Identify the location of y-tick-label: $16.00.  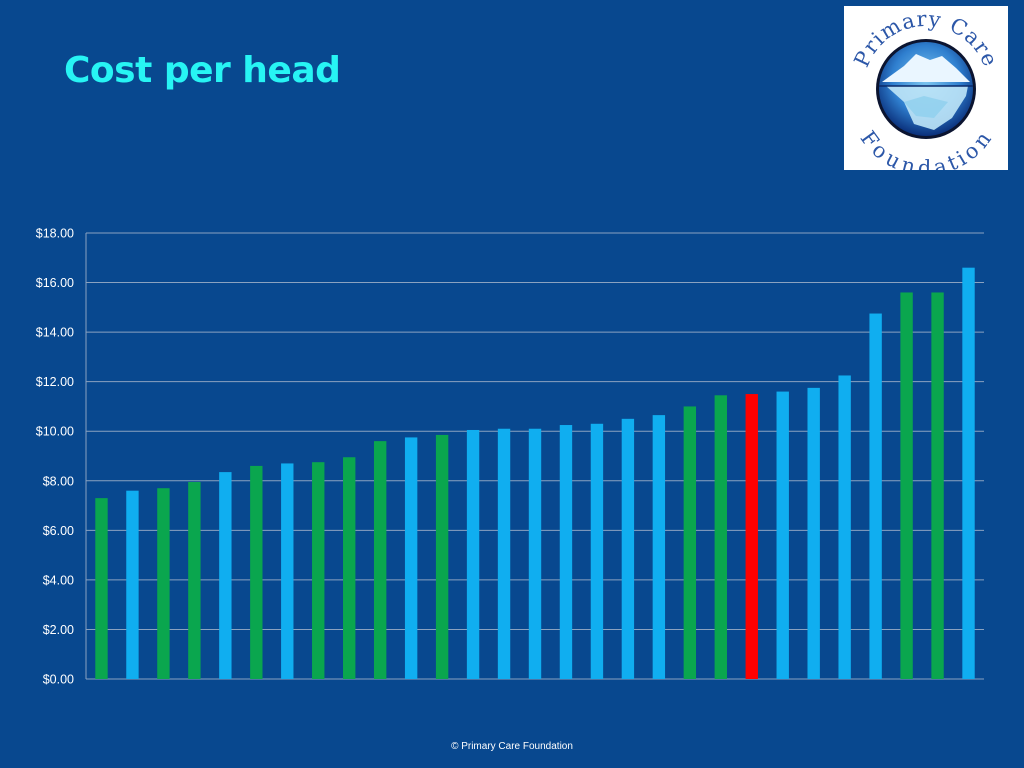
(55, 283).